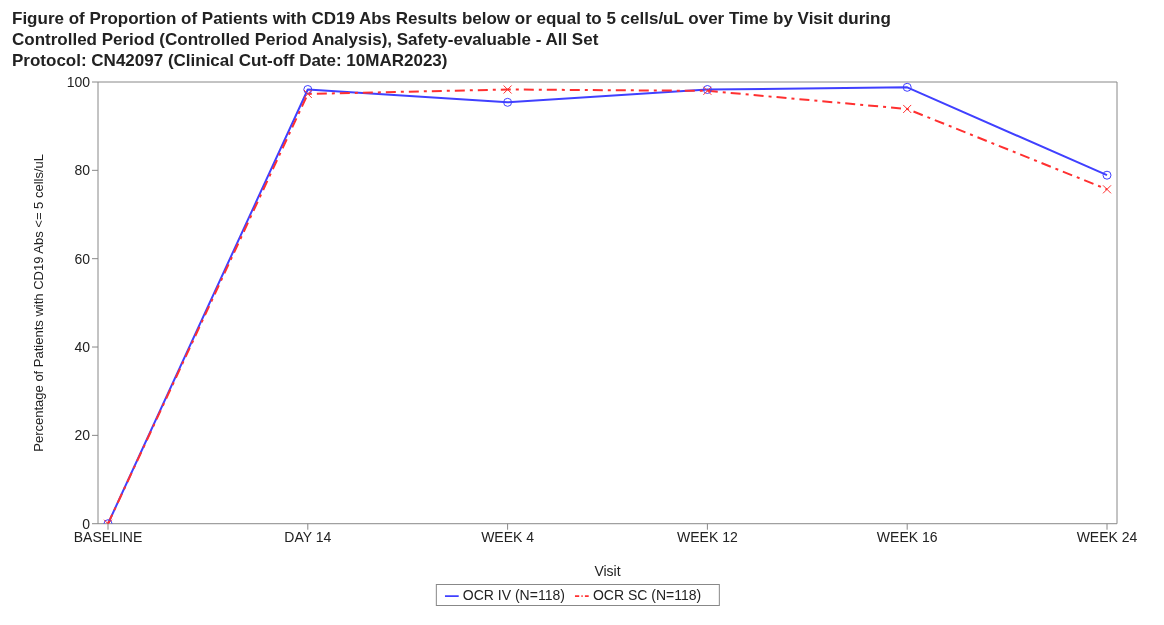 This screenshot has height=625, width=1164. What do you see at coordinates (230, 60) in the screenshot?
I see `chart-subtitle: Protocol: CN42097 (Clinical Cut-off Date: 10MAR2023)` at bounding box center [230, 60].